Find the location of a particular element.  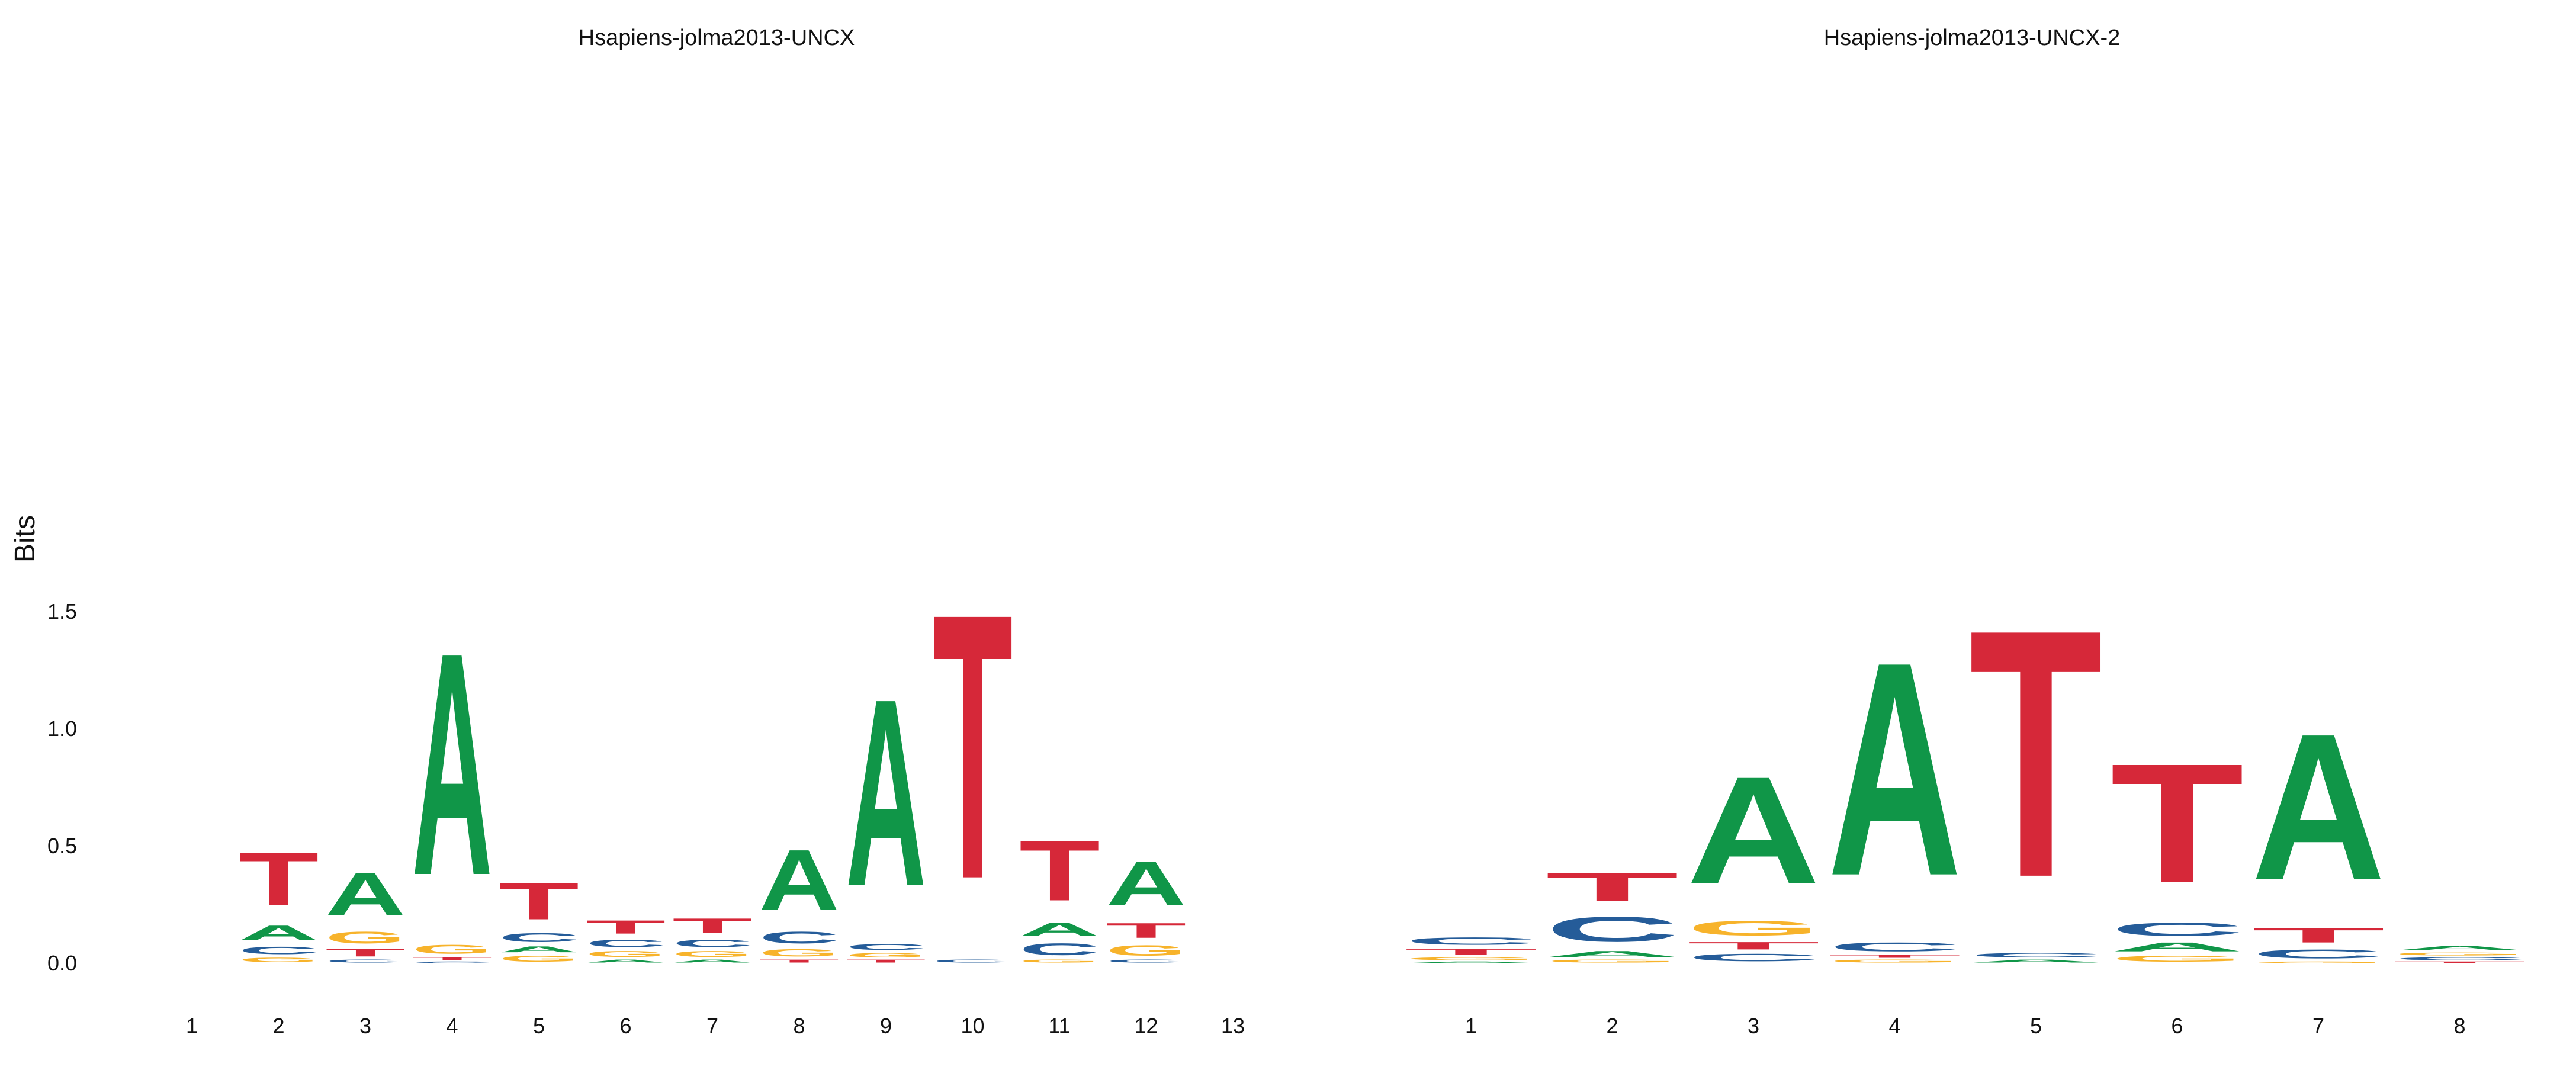

x-tick-label: 9 is located at coordinates (886, 1026).